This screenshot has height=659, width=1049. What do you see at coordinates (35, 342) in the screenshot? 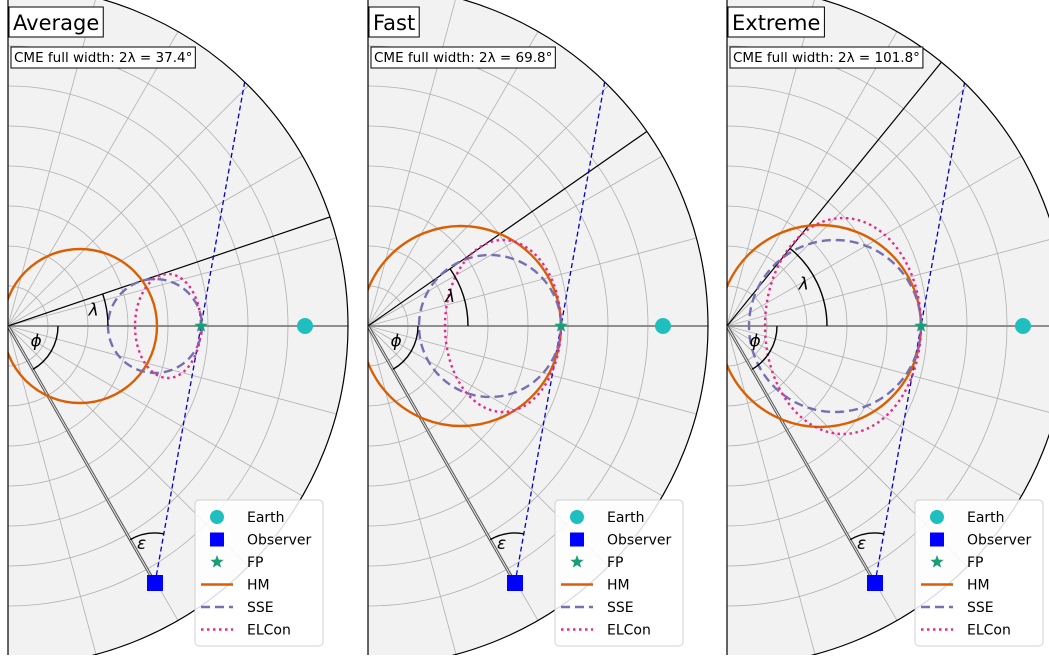
I see `phi-label: ϕ` at bounding box center [35, 342].